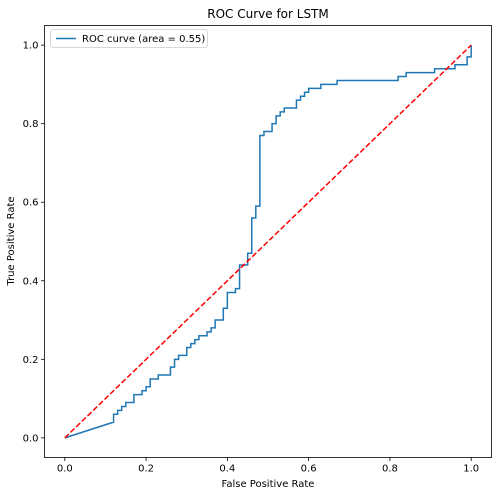 Image resolution: width=497 pixels, height=496 pixels. Describe the element at coordinates (268, 466) in the screenshot. I see `x-axis-ticks: 0.0 0.2 0.4 0.6 0.8 1.0` at that location.